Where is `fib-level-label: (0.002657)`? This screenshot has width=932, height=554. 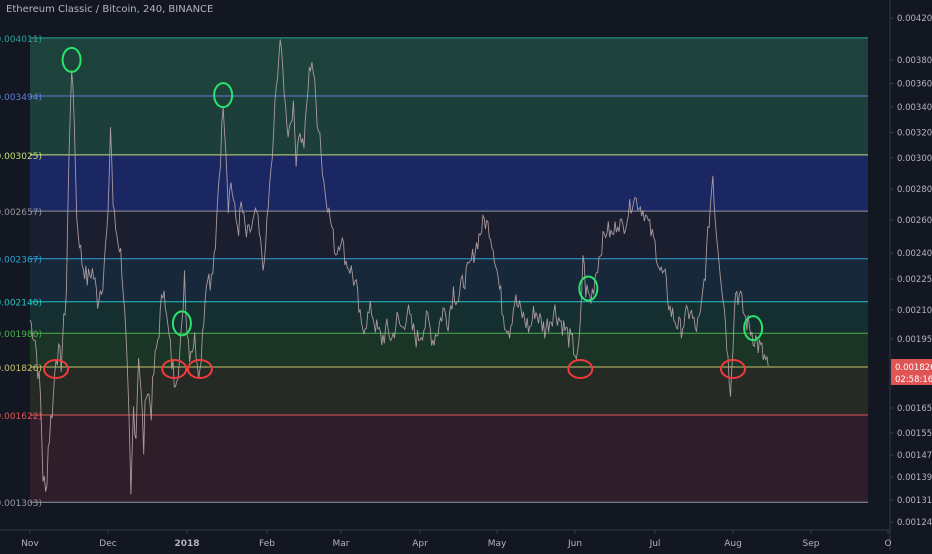 fib-level-label: (0.002657) is located at coordinates (21, 213).